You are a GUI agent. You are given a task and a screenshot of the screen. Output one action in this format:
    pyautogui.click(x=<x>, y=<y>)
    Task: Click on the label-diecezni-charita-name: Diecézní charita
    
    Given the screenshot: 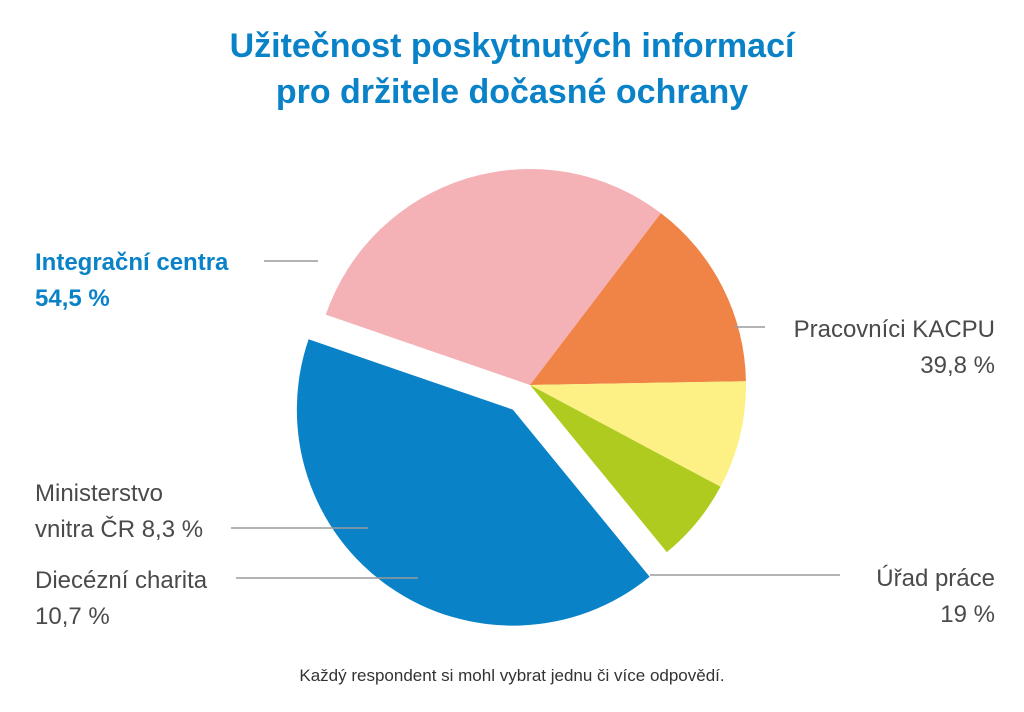 What is the action you would take?
    pyautogui.click(x=121, y=580)
    